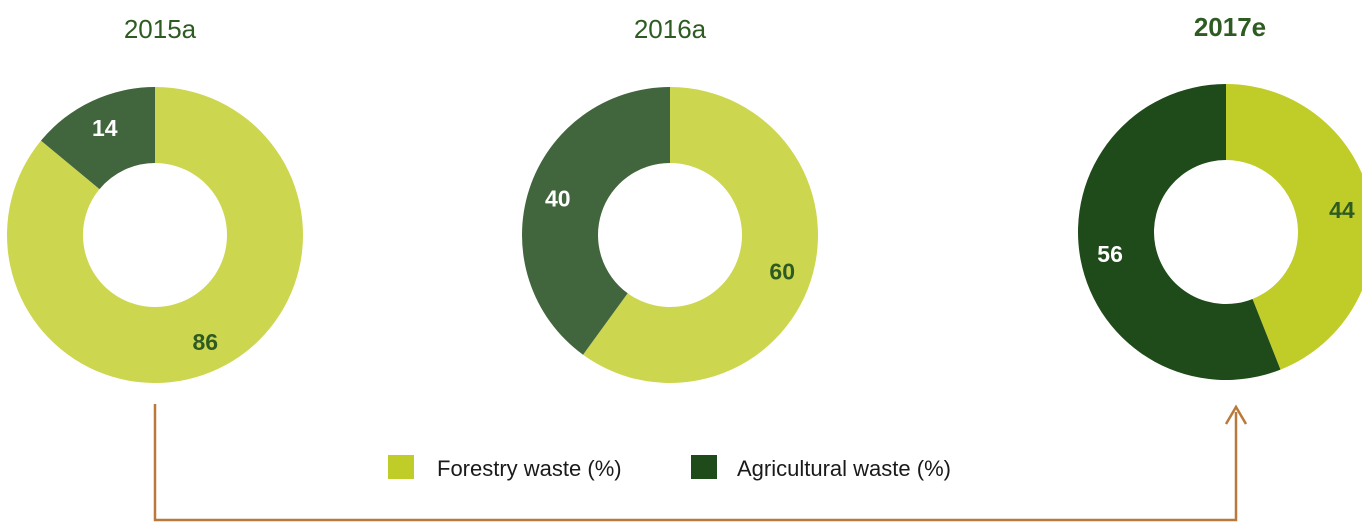 The image size is (1362, 526). What do you see at coordinates (1342, 210) in the screenshot?
I see `data-label-forestry-waste: 44` at bounding box center [1342, 210].